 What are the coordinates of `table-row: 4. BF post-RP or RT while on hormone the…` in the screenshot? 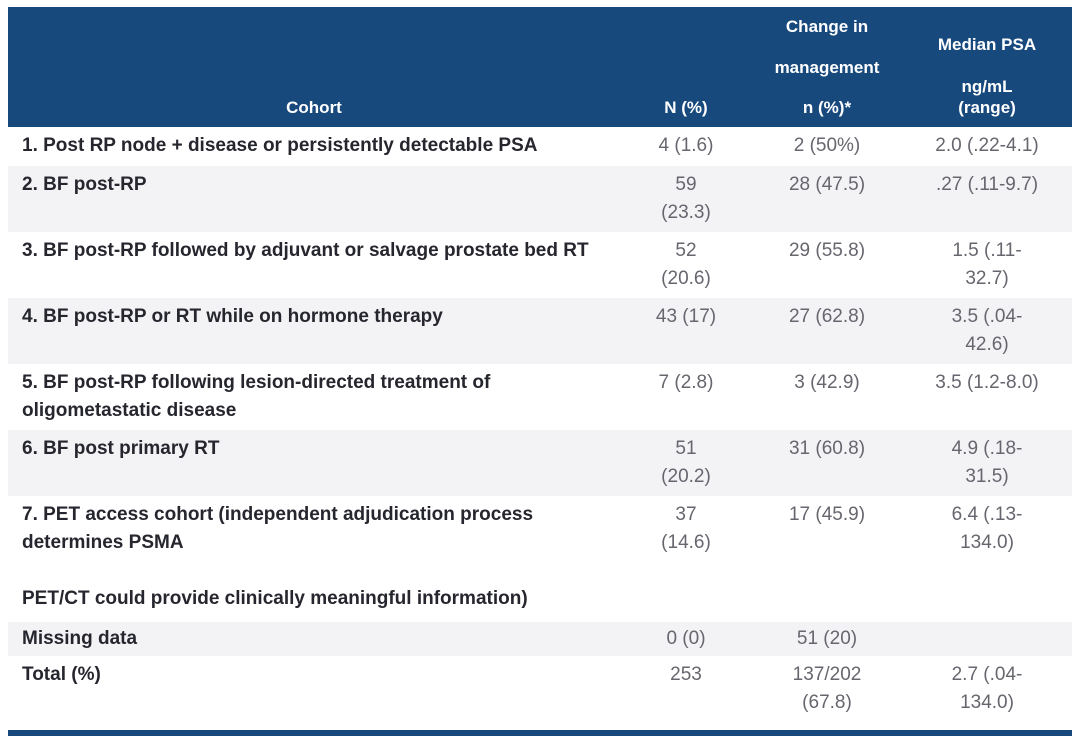 It's located at (540, 331).